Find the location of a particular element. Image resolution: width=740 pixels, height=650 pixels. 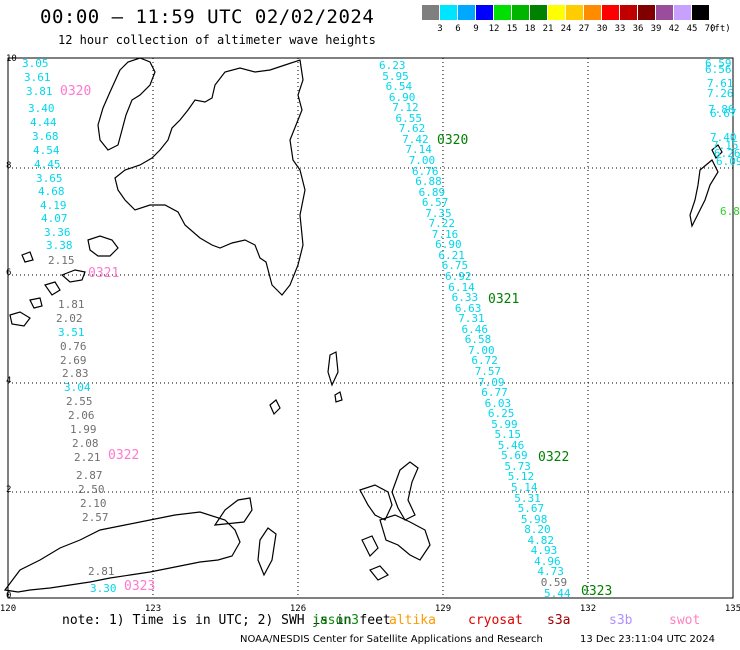

wave-height-value: 5.95 is located at coordinates (395, 76).